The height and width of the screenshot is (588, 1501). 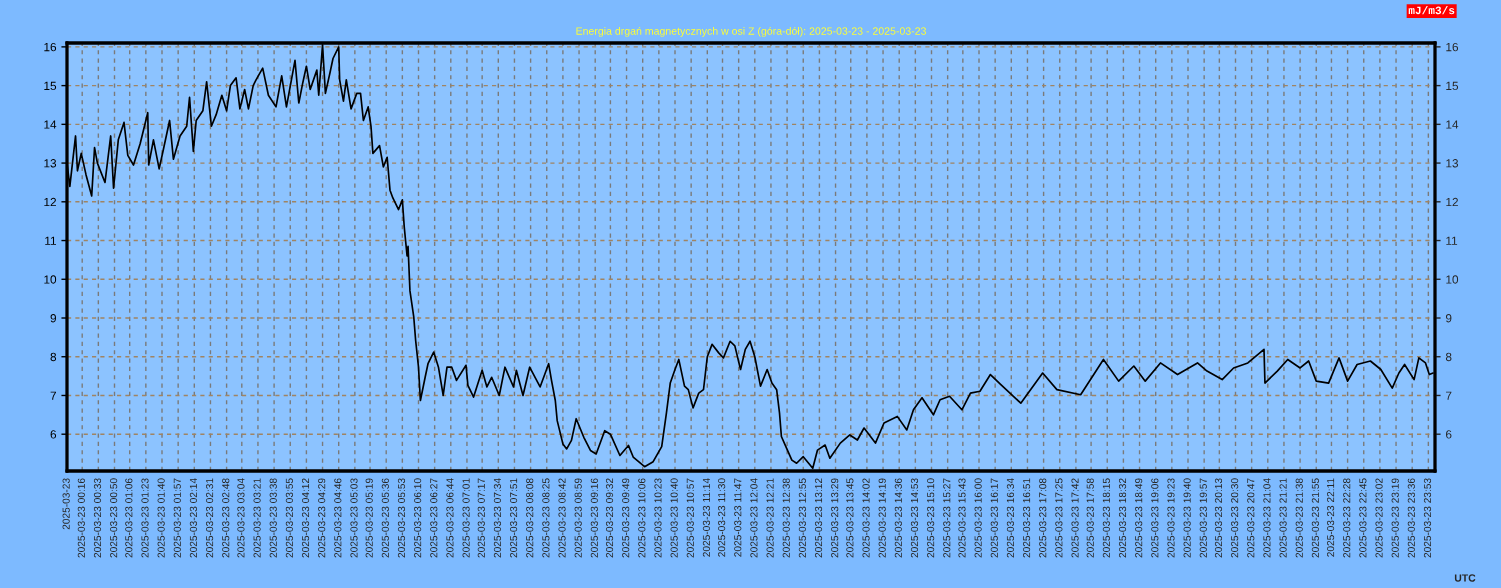 What do you see at coordinates (481, 518) in the screenshot?
I see `x-tick-label: 2025-03-23 07:17` at bounding box center [481, 518].